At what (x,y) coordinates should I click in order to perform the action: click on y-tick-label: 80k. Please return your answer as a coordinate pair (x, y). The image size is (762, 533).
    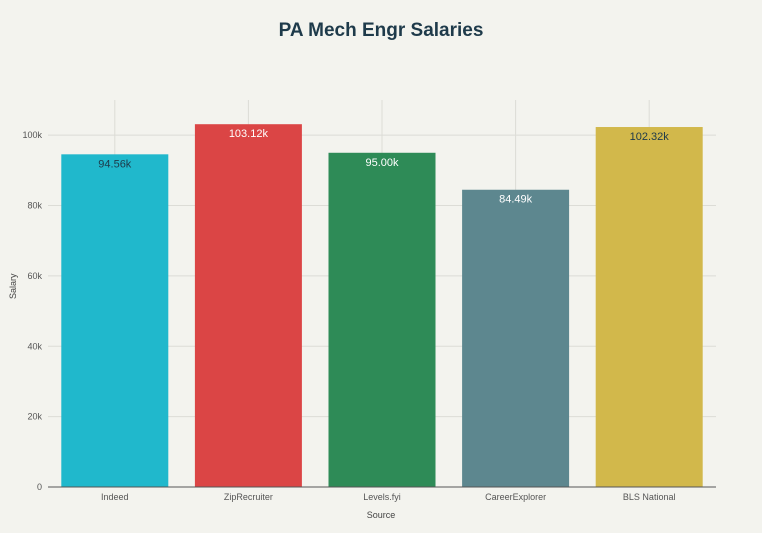
    Looking at the image, I should click on (34, 206).